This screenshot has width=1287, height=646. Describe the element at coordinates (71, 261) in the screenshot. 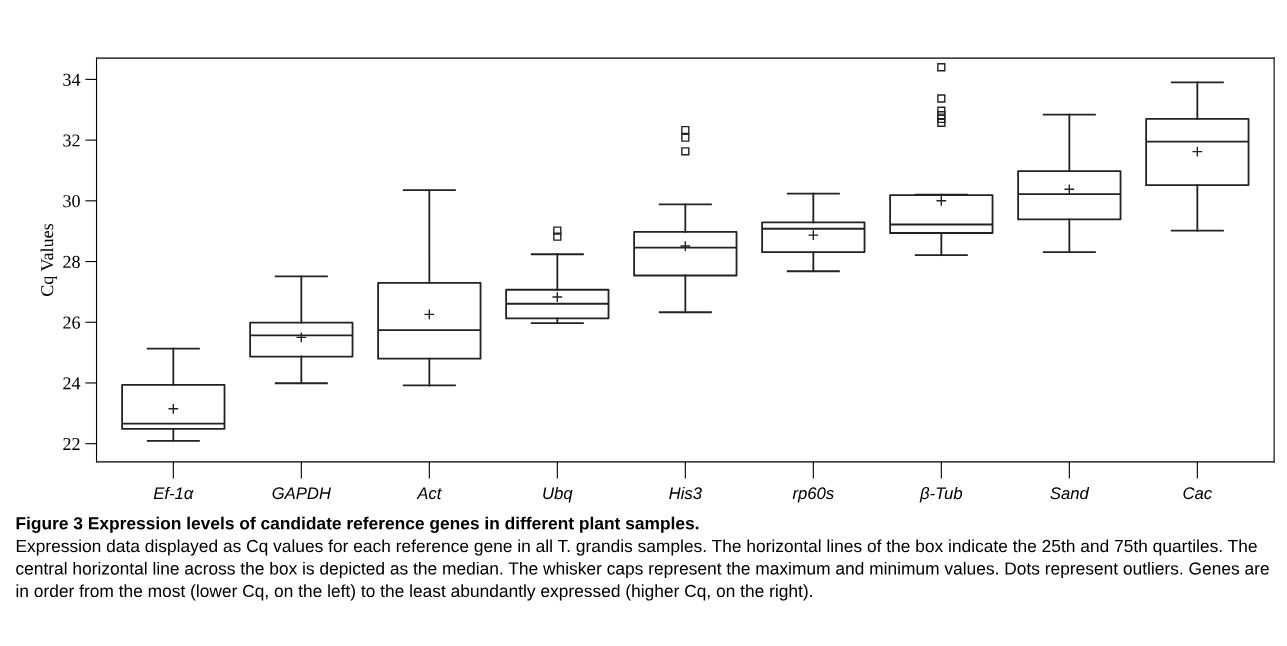

I see `y-tick-label: 28` at that location.